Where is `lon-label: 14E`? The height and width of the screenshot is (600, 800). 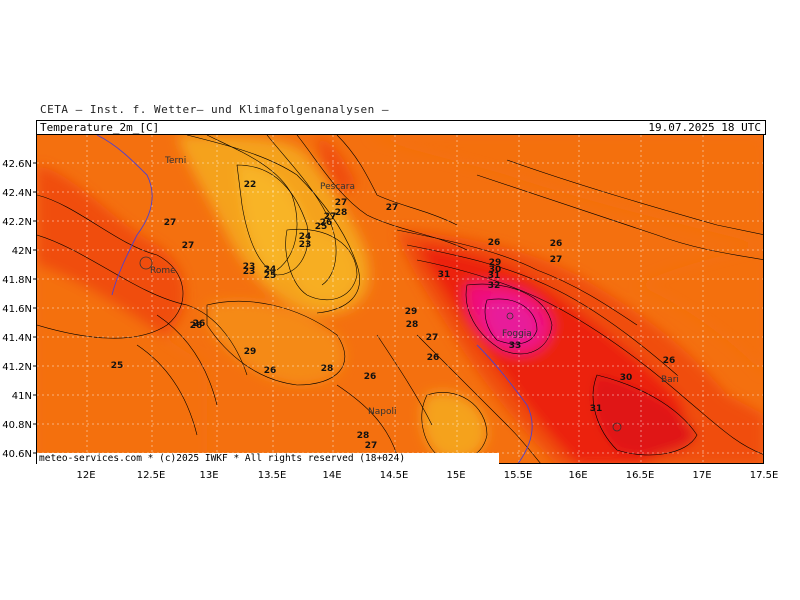 lon-label: 14E is located at coordinates (331, 475).